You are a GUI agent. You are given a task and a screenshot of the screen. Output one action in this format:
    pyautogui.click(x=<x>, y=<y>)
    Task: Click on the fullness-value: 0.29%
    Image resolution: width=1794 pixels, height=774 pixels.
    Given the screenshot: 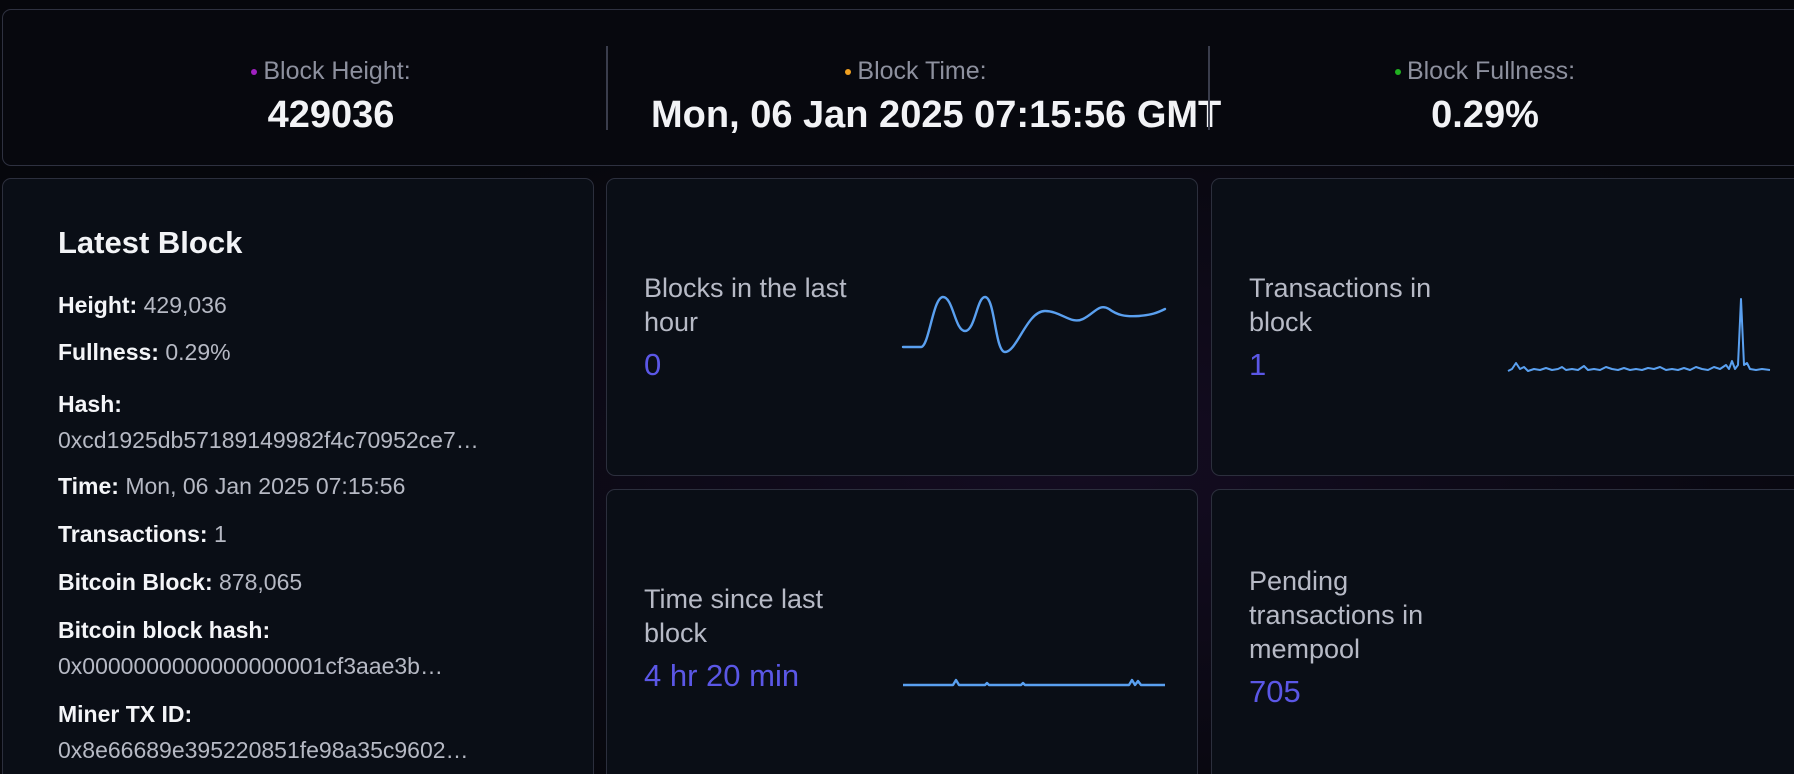 What is the action you would take?
    pyautogui.click(x=198, y=352)
    